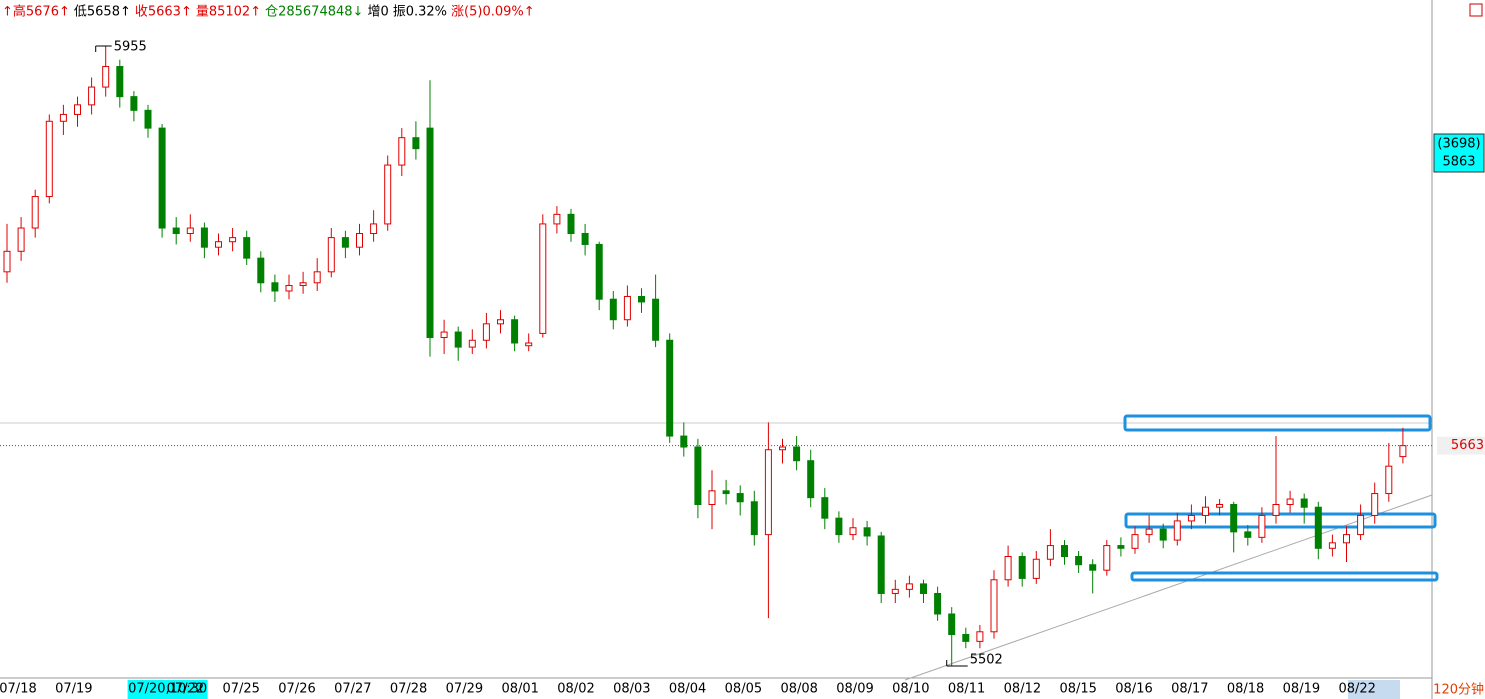 The height and width of the screenshot is (699, 1485). I want to click on x-tick-label: 08/10, so click(910, 689).